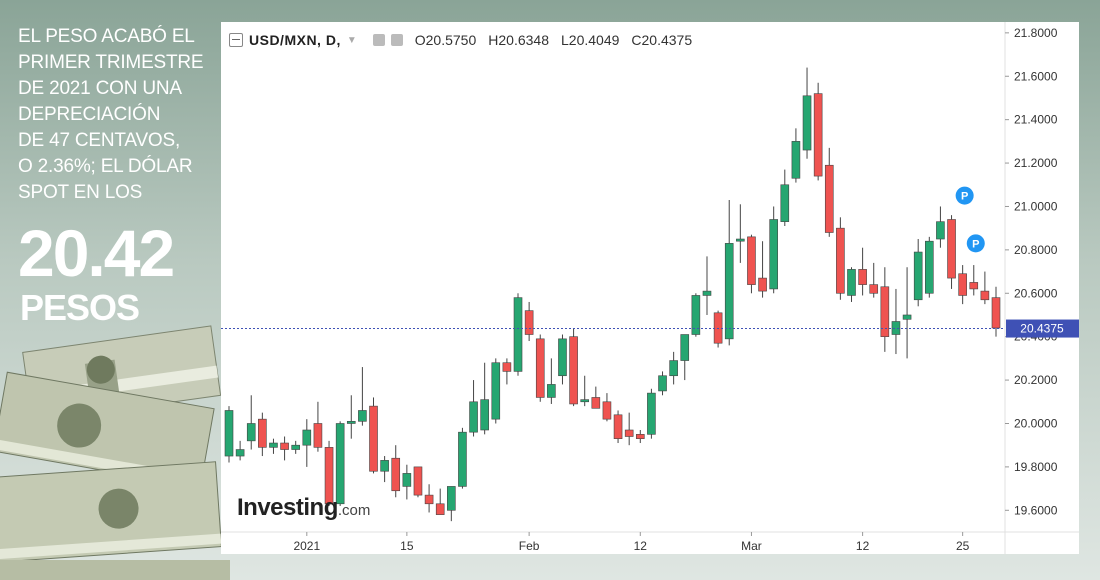 The width and height of the screenshot is (1100, 580). What do you see at coordinates (236, 40) in the screenshot?
I see `collapse-legend-icon` at bounding box center [236, 40].